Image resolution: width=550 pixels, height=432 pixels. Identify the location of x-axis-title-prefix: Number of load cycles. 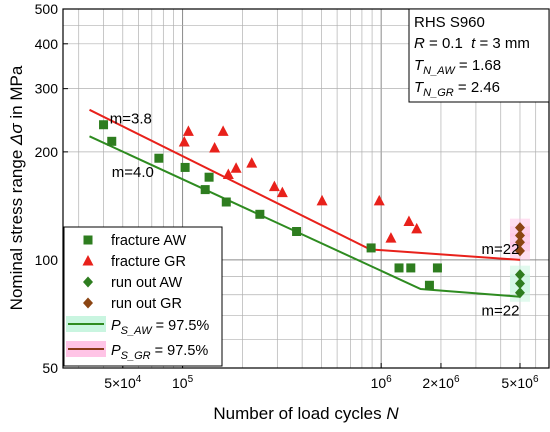
(299, 413).